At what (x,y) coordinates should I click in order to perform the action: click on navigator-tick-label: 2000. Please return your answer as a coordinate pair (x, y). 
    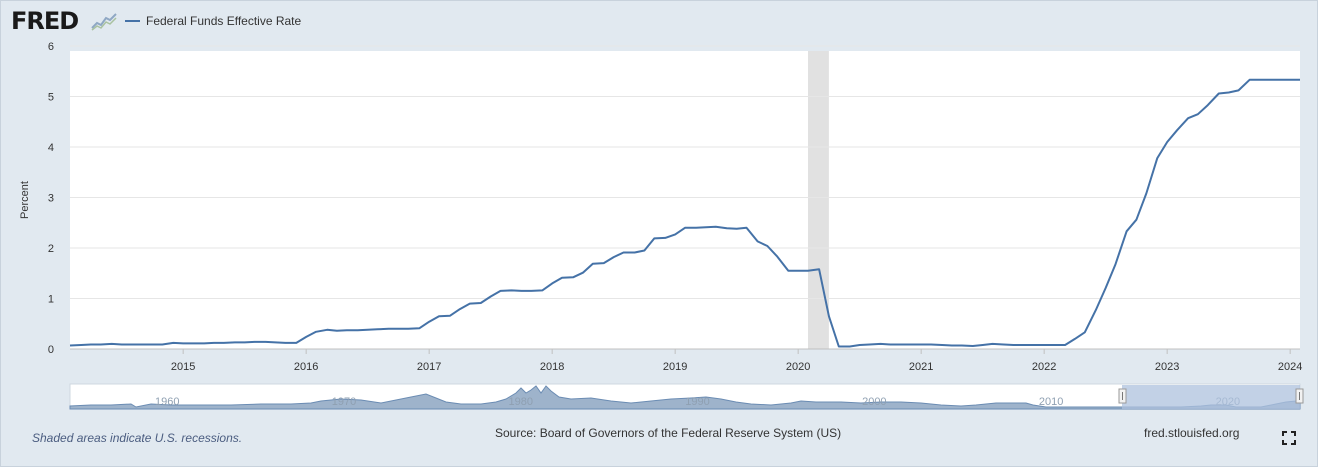
    Looking at the image, I should click on (874, 402).